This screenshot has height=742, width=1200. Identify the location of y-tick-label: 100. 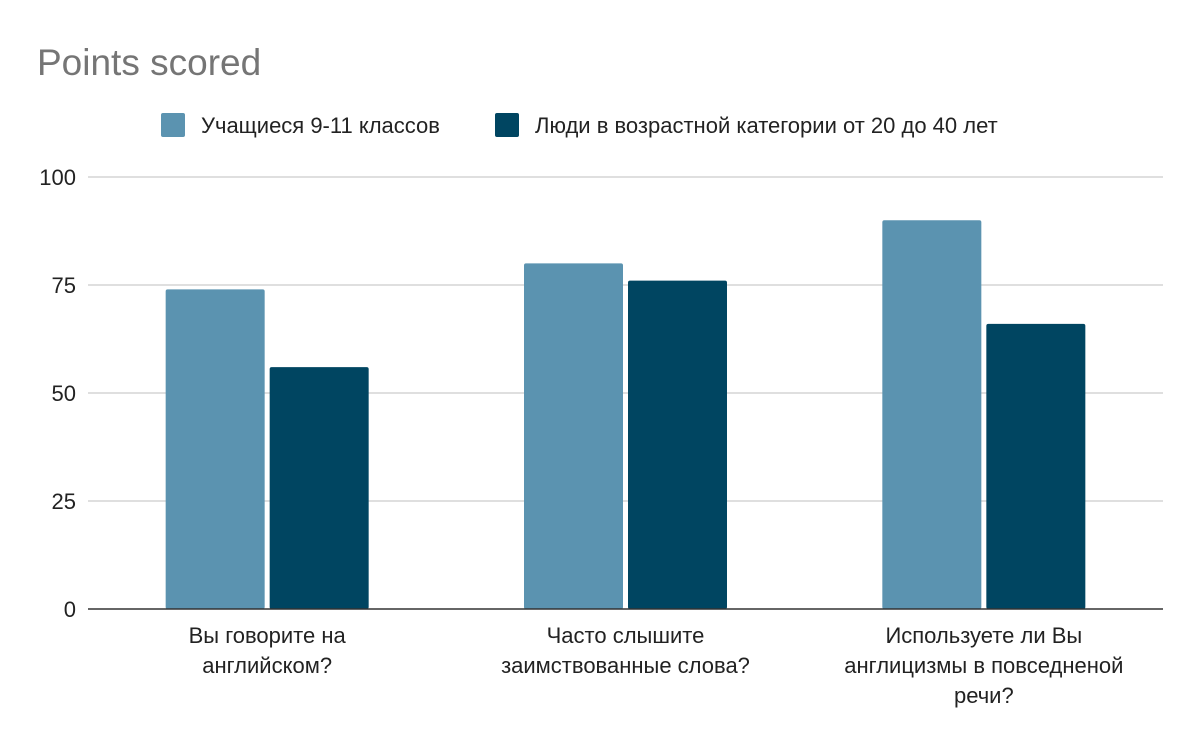
(57, 177).